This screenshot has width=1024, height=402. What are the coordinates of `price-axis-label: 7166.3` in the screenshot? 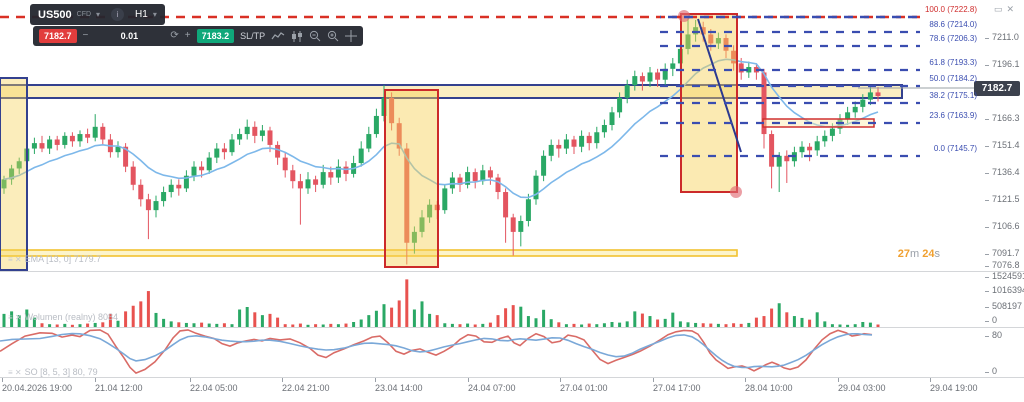 It's located at (1006, 118).